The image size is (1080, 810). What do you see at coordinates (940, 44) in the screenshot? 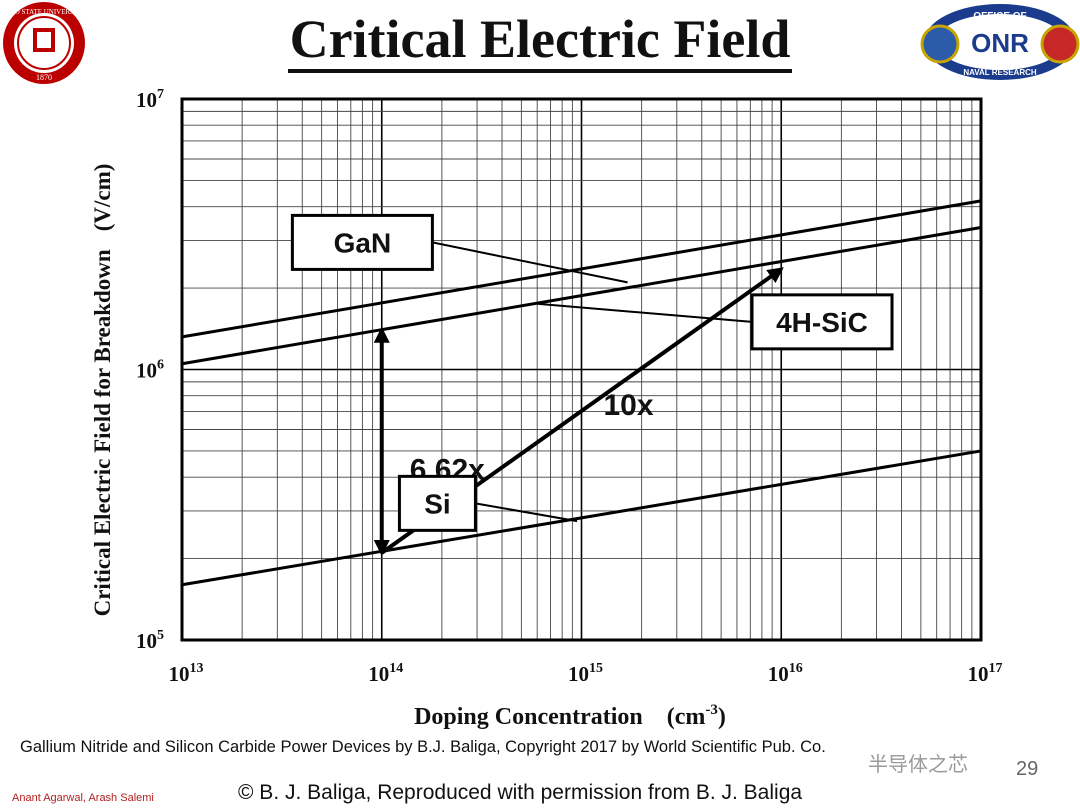
I see `navy-emblem-icon` at bounding box center [940, 44].